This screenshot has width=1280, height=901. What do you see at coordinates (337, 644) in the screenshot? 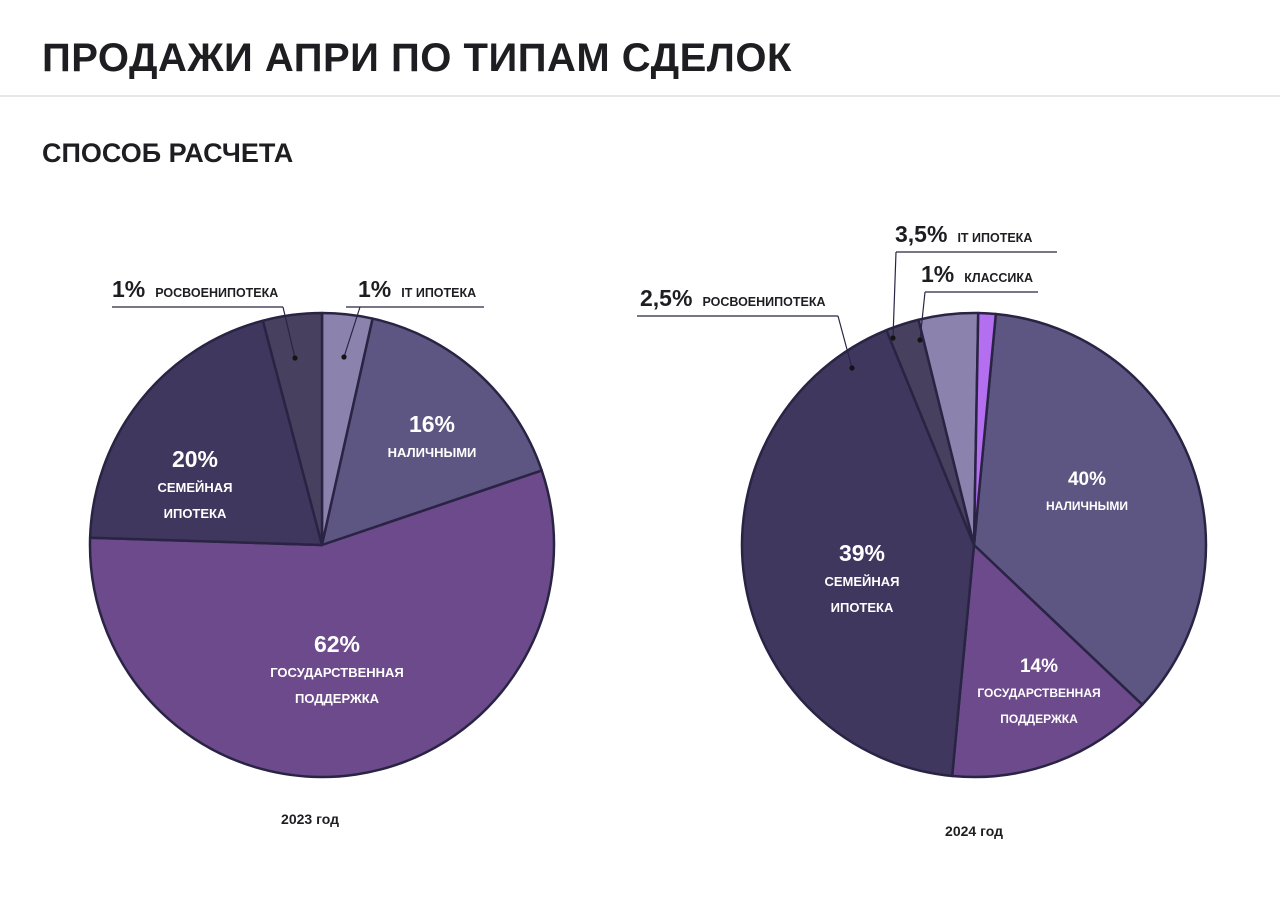
I see `slice-percent: 62%` at bounding box center [337, 644].